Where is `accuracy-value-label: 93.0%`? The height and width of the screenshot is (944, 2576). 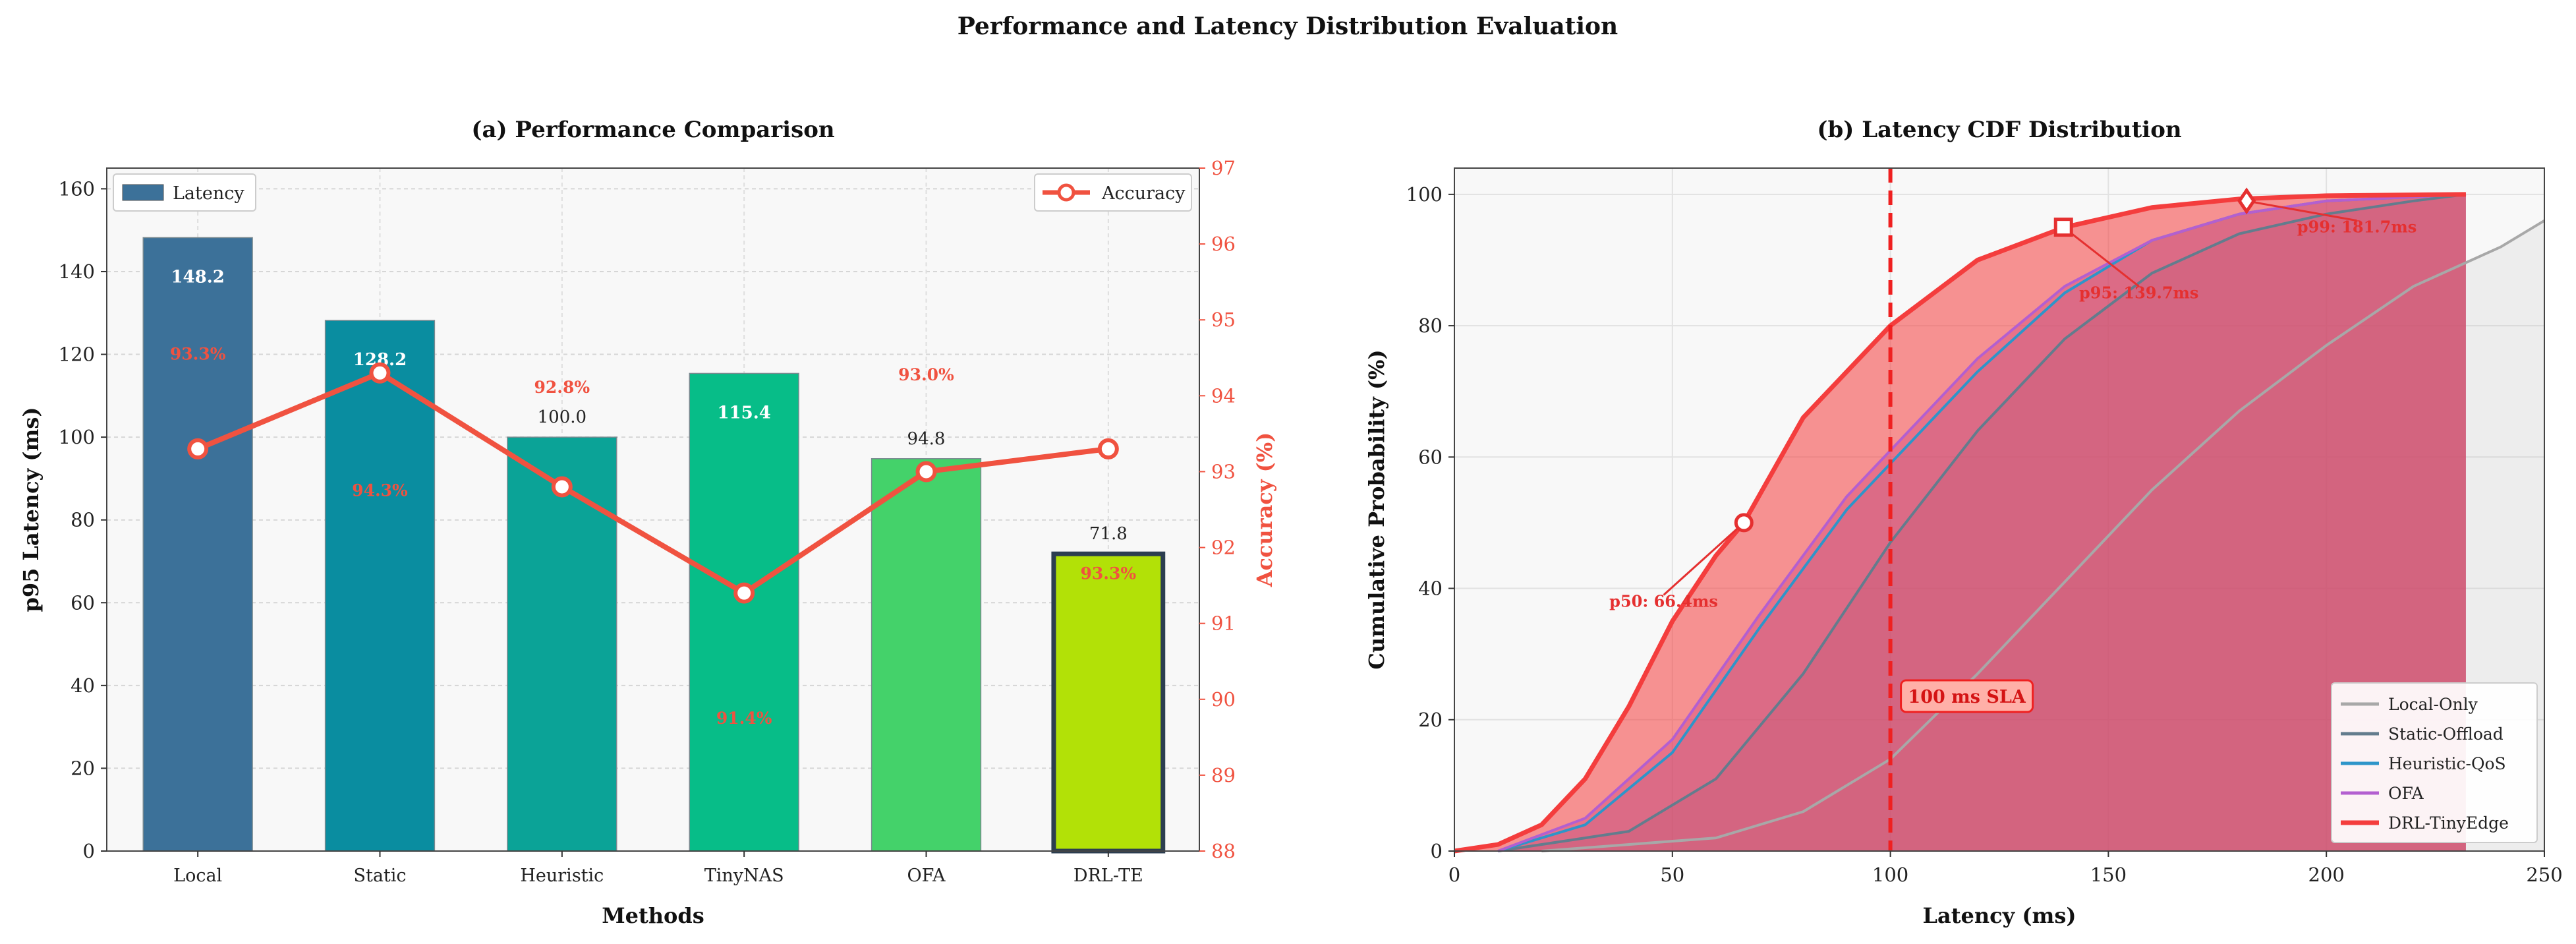 accuracy-value-label: 93.0% is located at coordinates (926, 374).